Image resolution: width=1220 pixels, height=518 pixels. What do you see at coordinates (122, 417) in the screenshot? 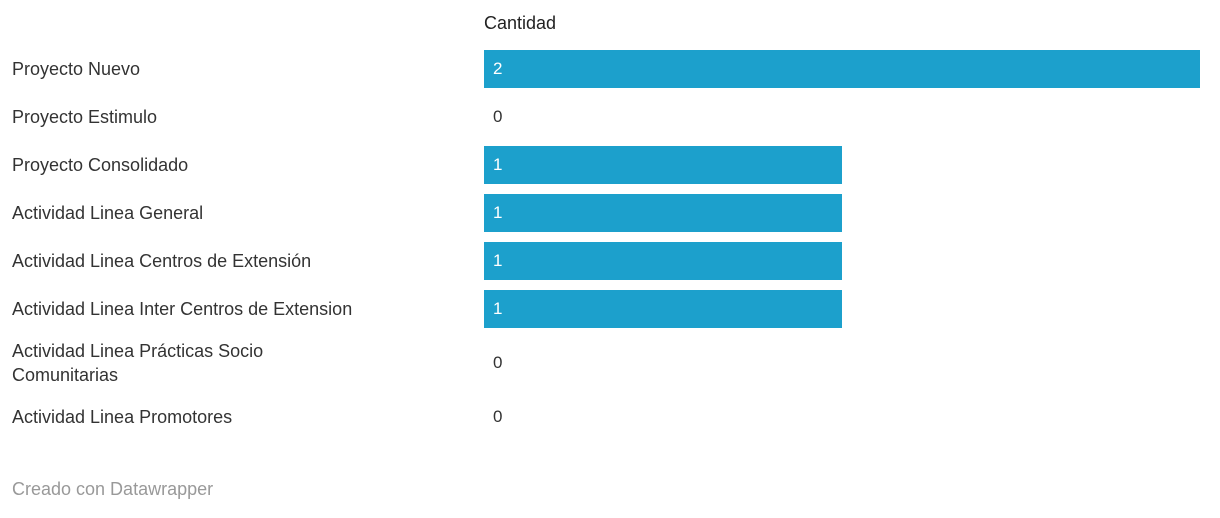
I see `category-label: Actividad Linea Promotores` at bounding box center [122, 417].